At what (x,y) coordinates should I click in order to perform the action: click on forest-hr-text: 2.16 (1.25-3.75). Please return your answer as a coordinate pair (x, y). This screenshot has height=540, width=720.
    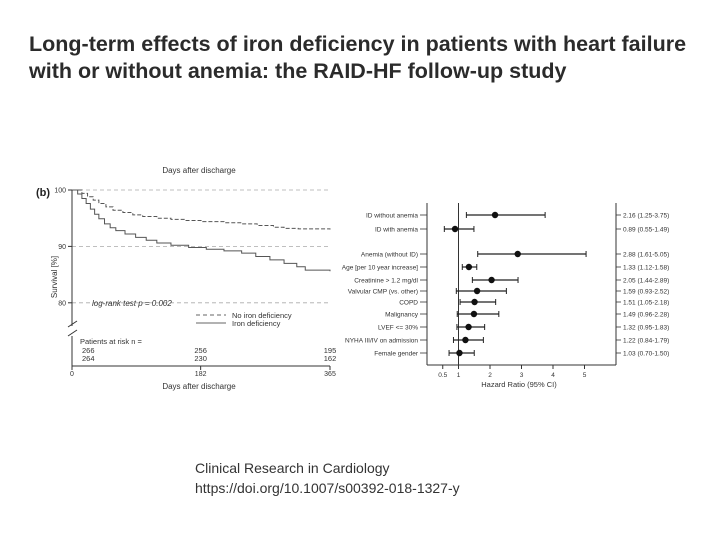
    Looking at the image, I should click on (646, 216).